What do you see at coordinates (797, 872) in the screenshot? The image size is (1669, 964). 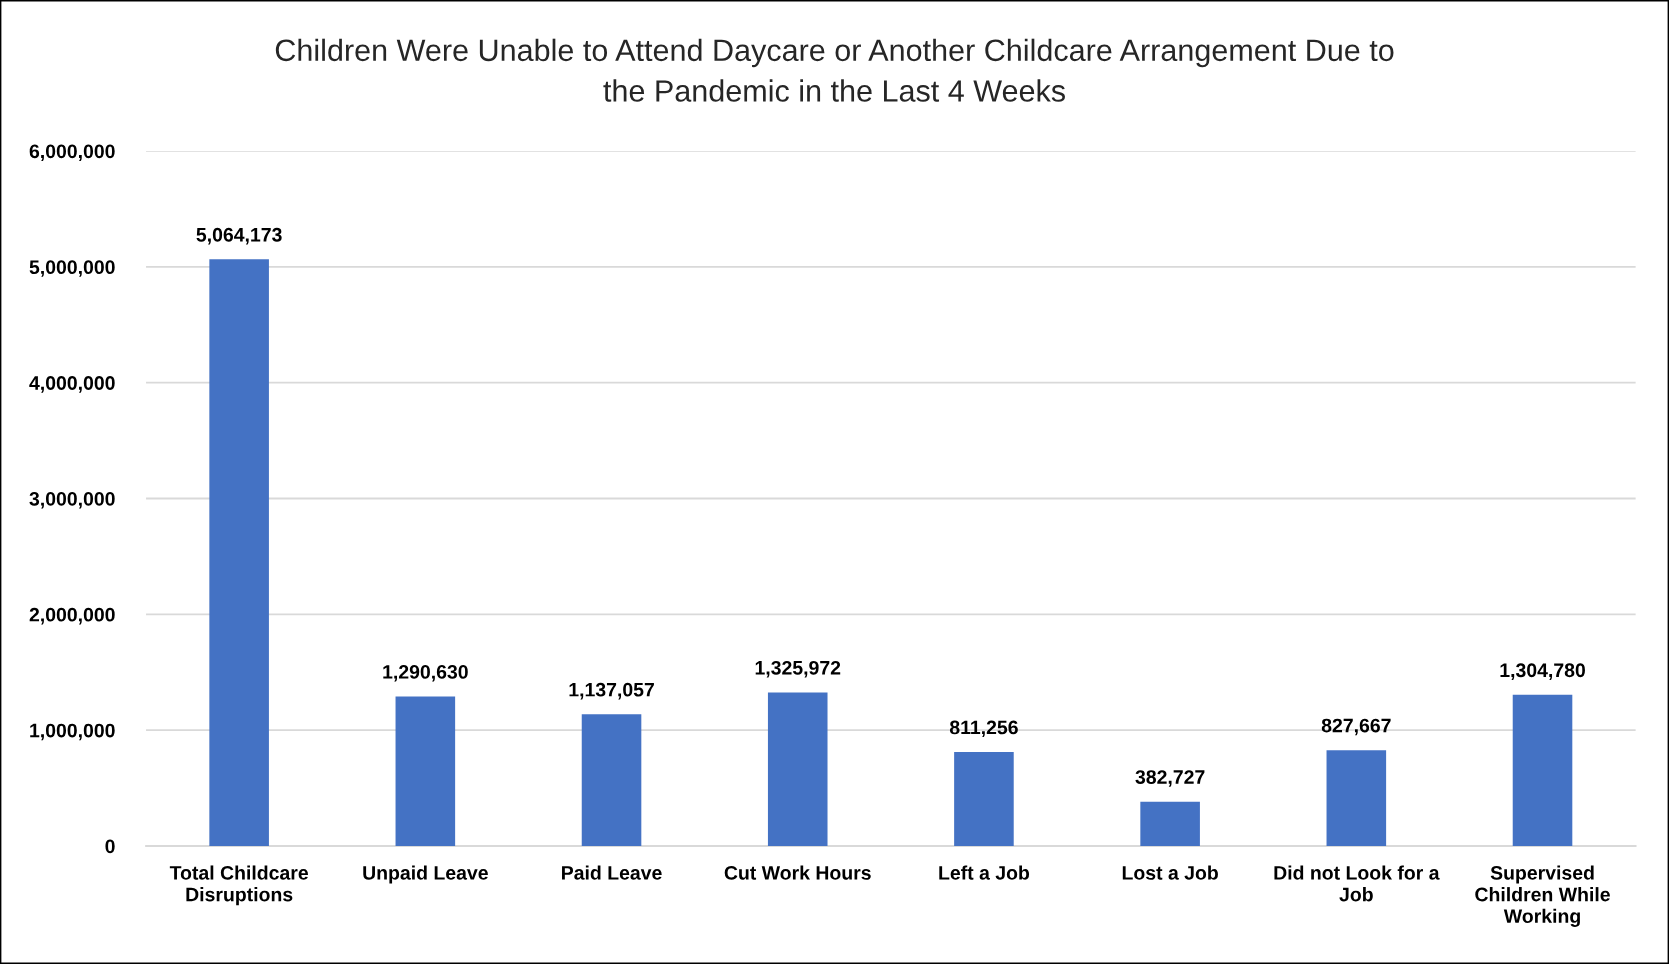 I see `x-tick-label: Cut Work Hours` at bounding box center [797, 872].